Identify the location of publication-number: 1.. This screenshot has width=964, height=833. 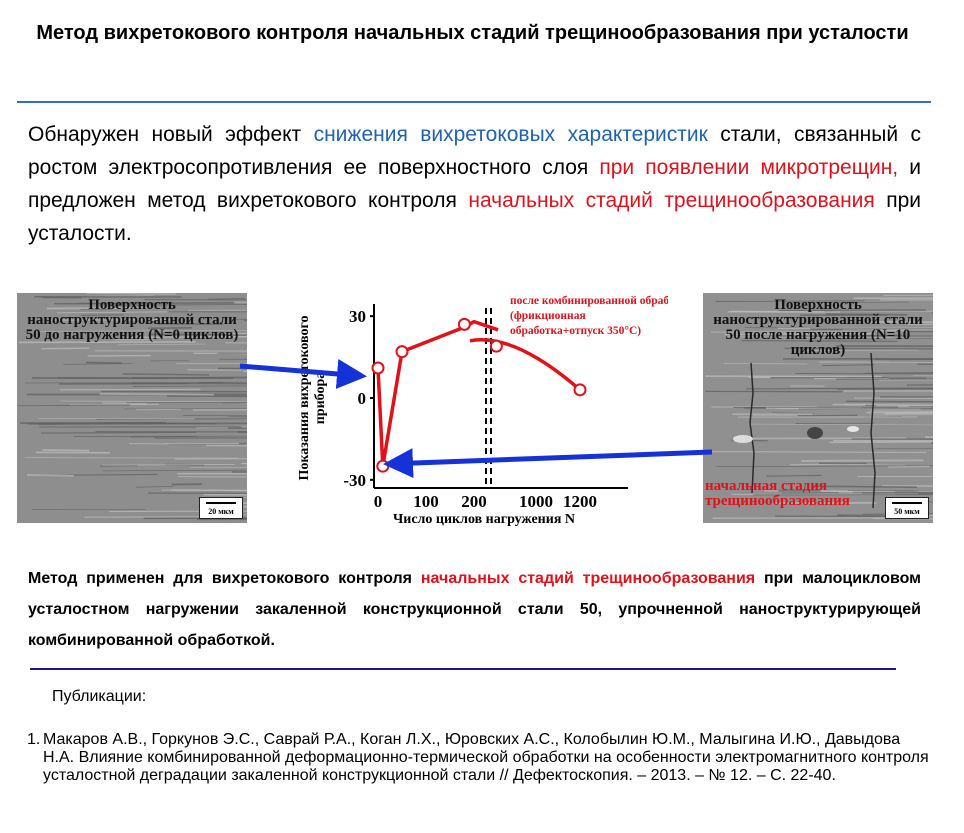
(34, 739).